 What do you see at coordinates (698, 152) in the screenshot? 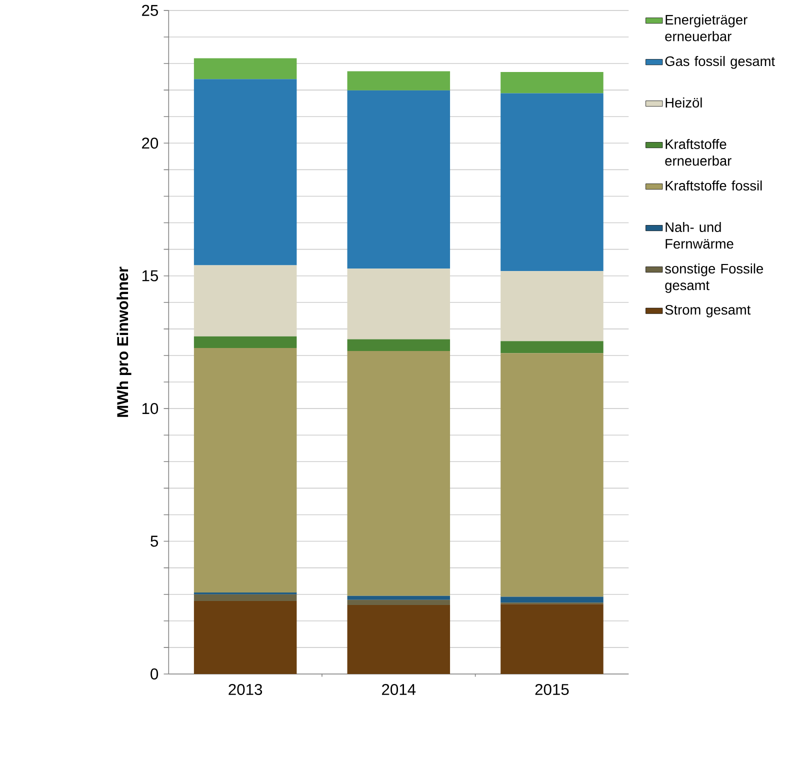
I see `legend-label: Kraftstoffe erneuerbar` at bounding box center [698, 152].